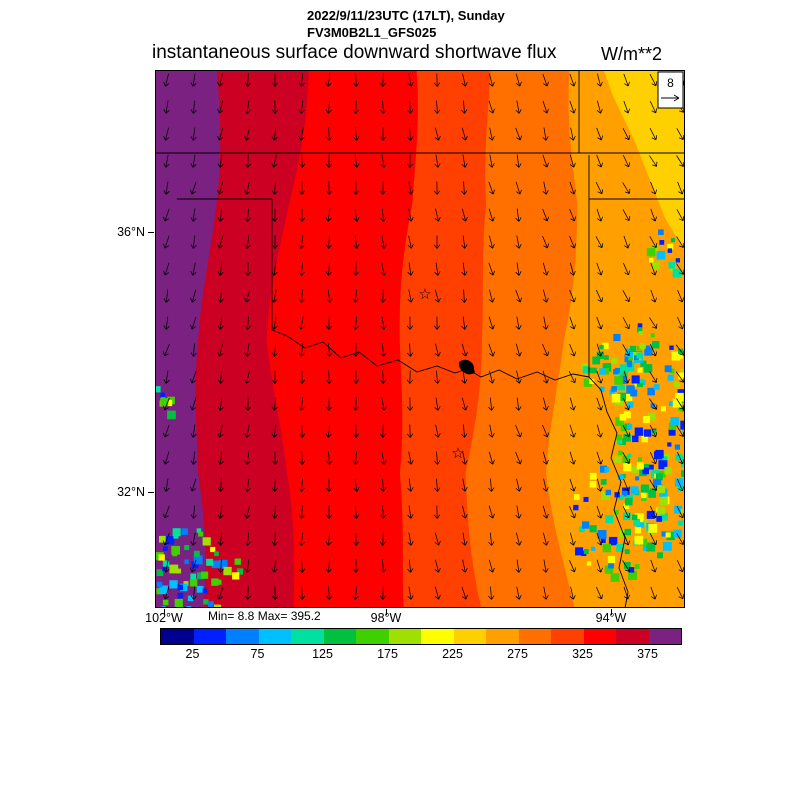 This screenshot has width=800, height=800. I want to click on wind-reference-box: 8, so click(670, 90).